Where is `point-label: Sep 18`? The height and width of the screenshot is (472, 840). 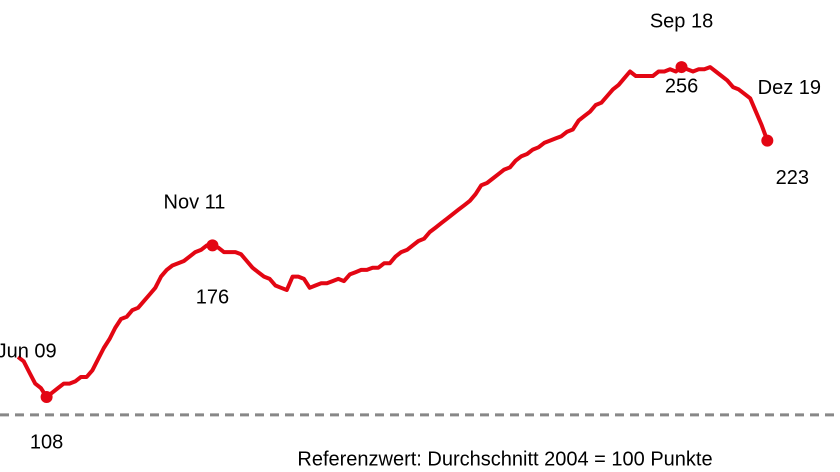 point-label: Sep 18 is located at coordinates (681, 21).